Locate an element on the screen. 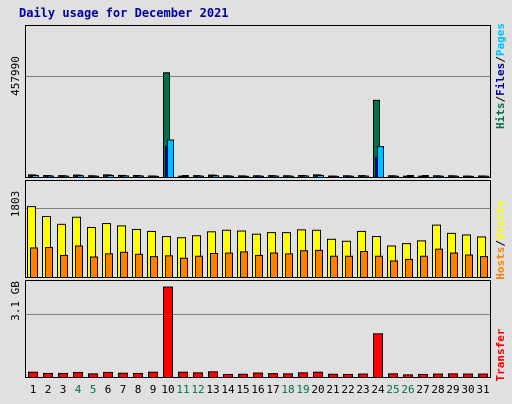 The width and height of the screenshot is (512, 404). day-label: 17 is located at coordinates (272, 389).